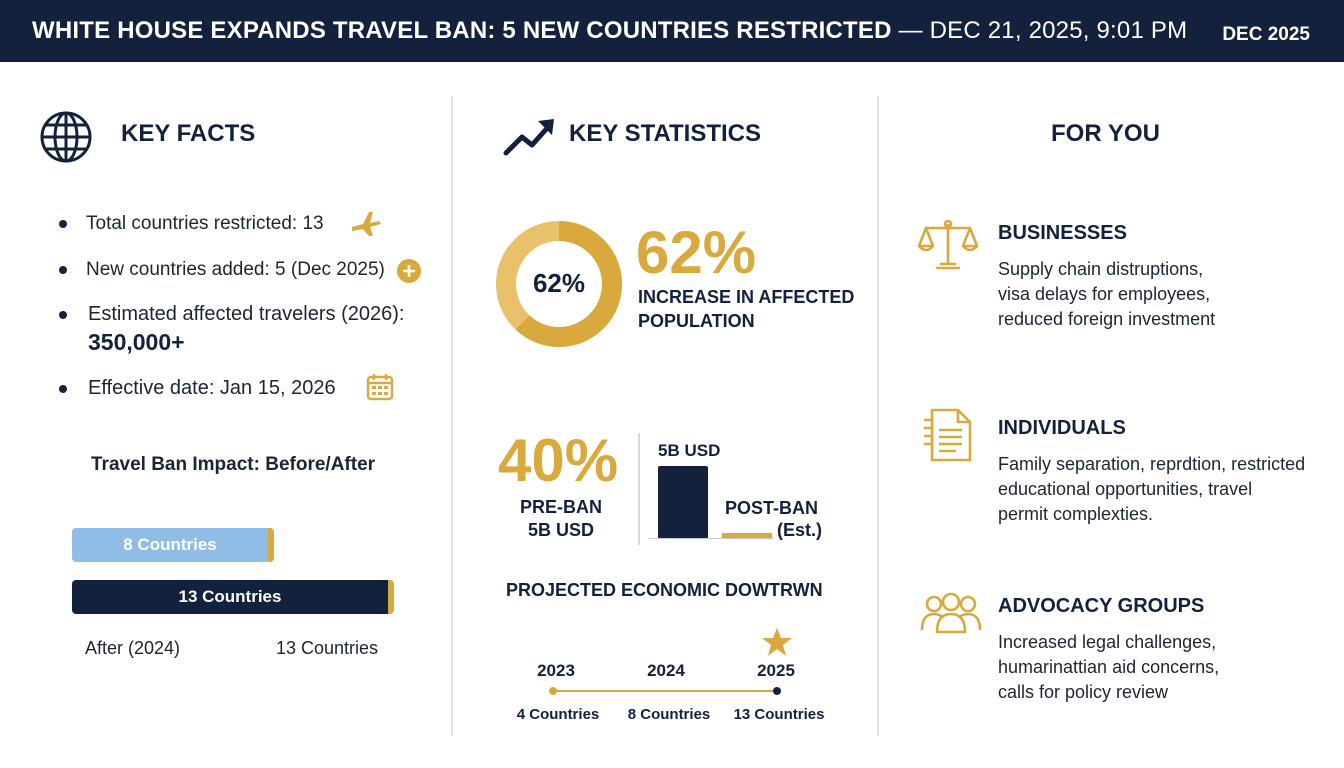 The height and width of the screenshot is (768, 1344). I want to click on timeline-year-2024: 2024, so click(666, 670).